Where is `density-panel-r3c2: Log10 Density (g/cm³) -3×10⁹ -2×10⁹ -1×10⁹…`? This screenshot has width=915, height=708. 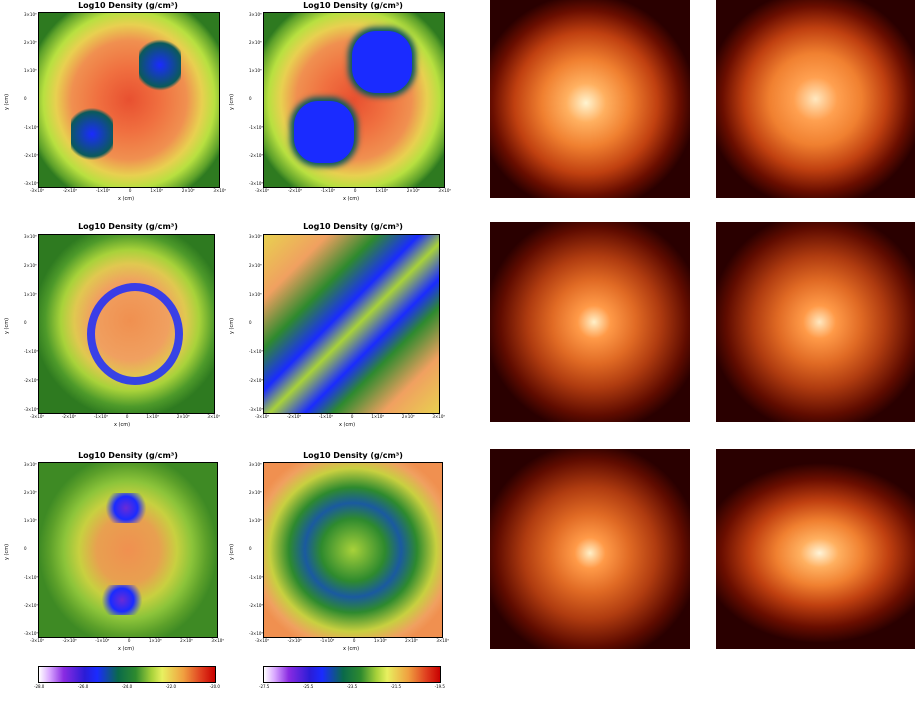
density-panel-r3c2: Log10 Density (g/cm³) -3×10⁹ -2×10⁹ -1×10⁹… is located at coordinates (340, 555).